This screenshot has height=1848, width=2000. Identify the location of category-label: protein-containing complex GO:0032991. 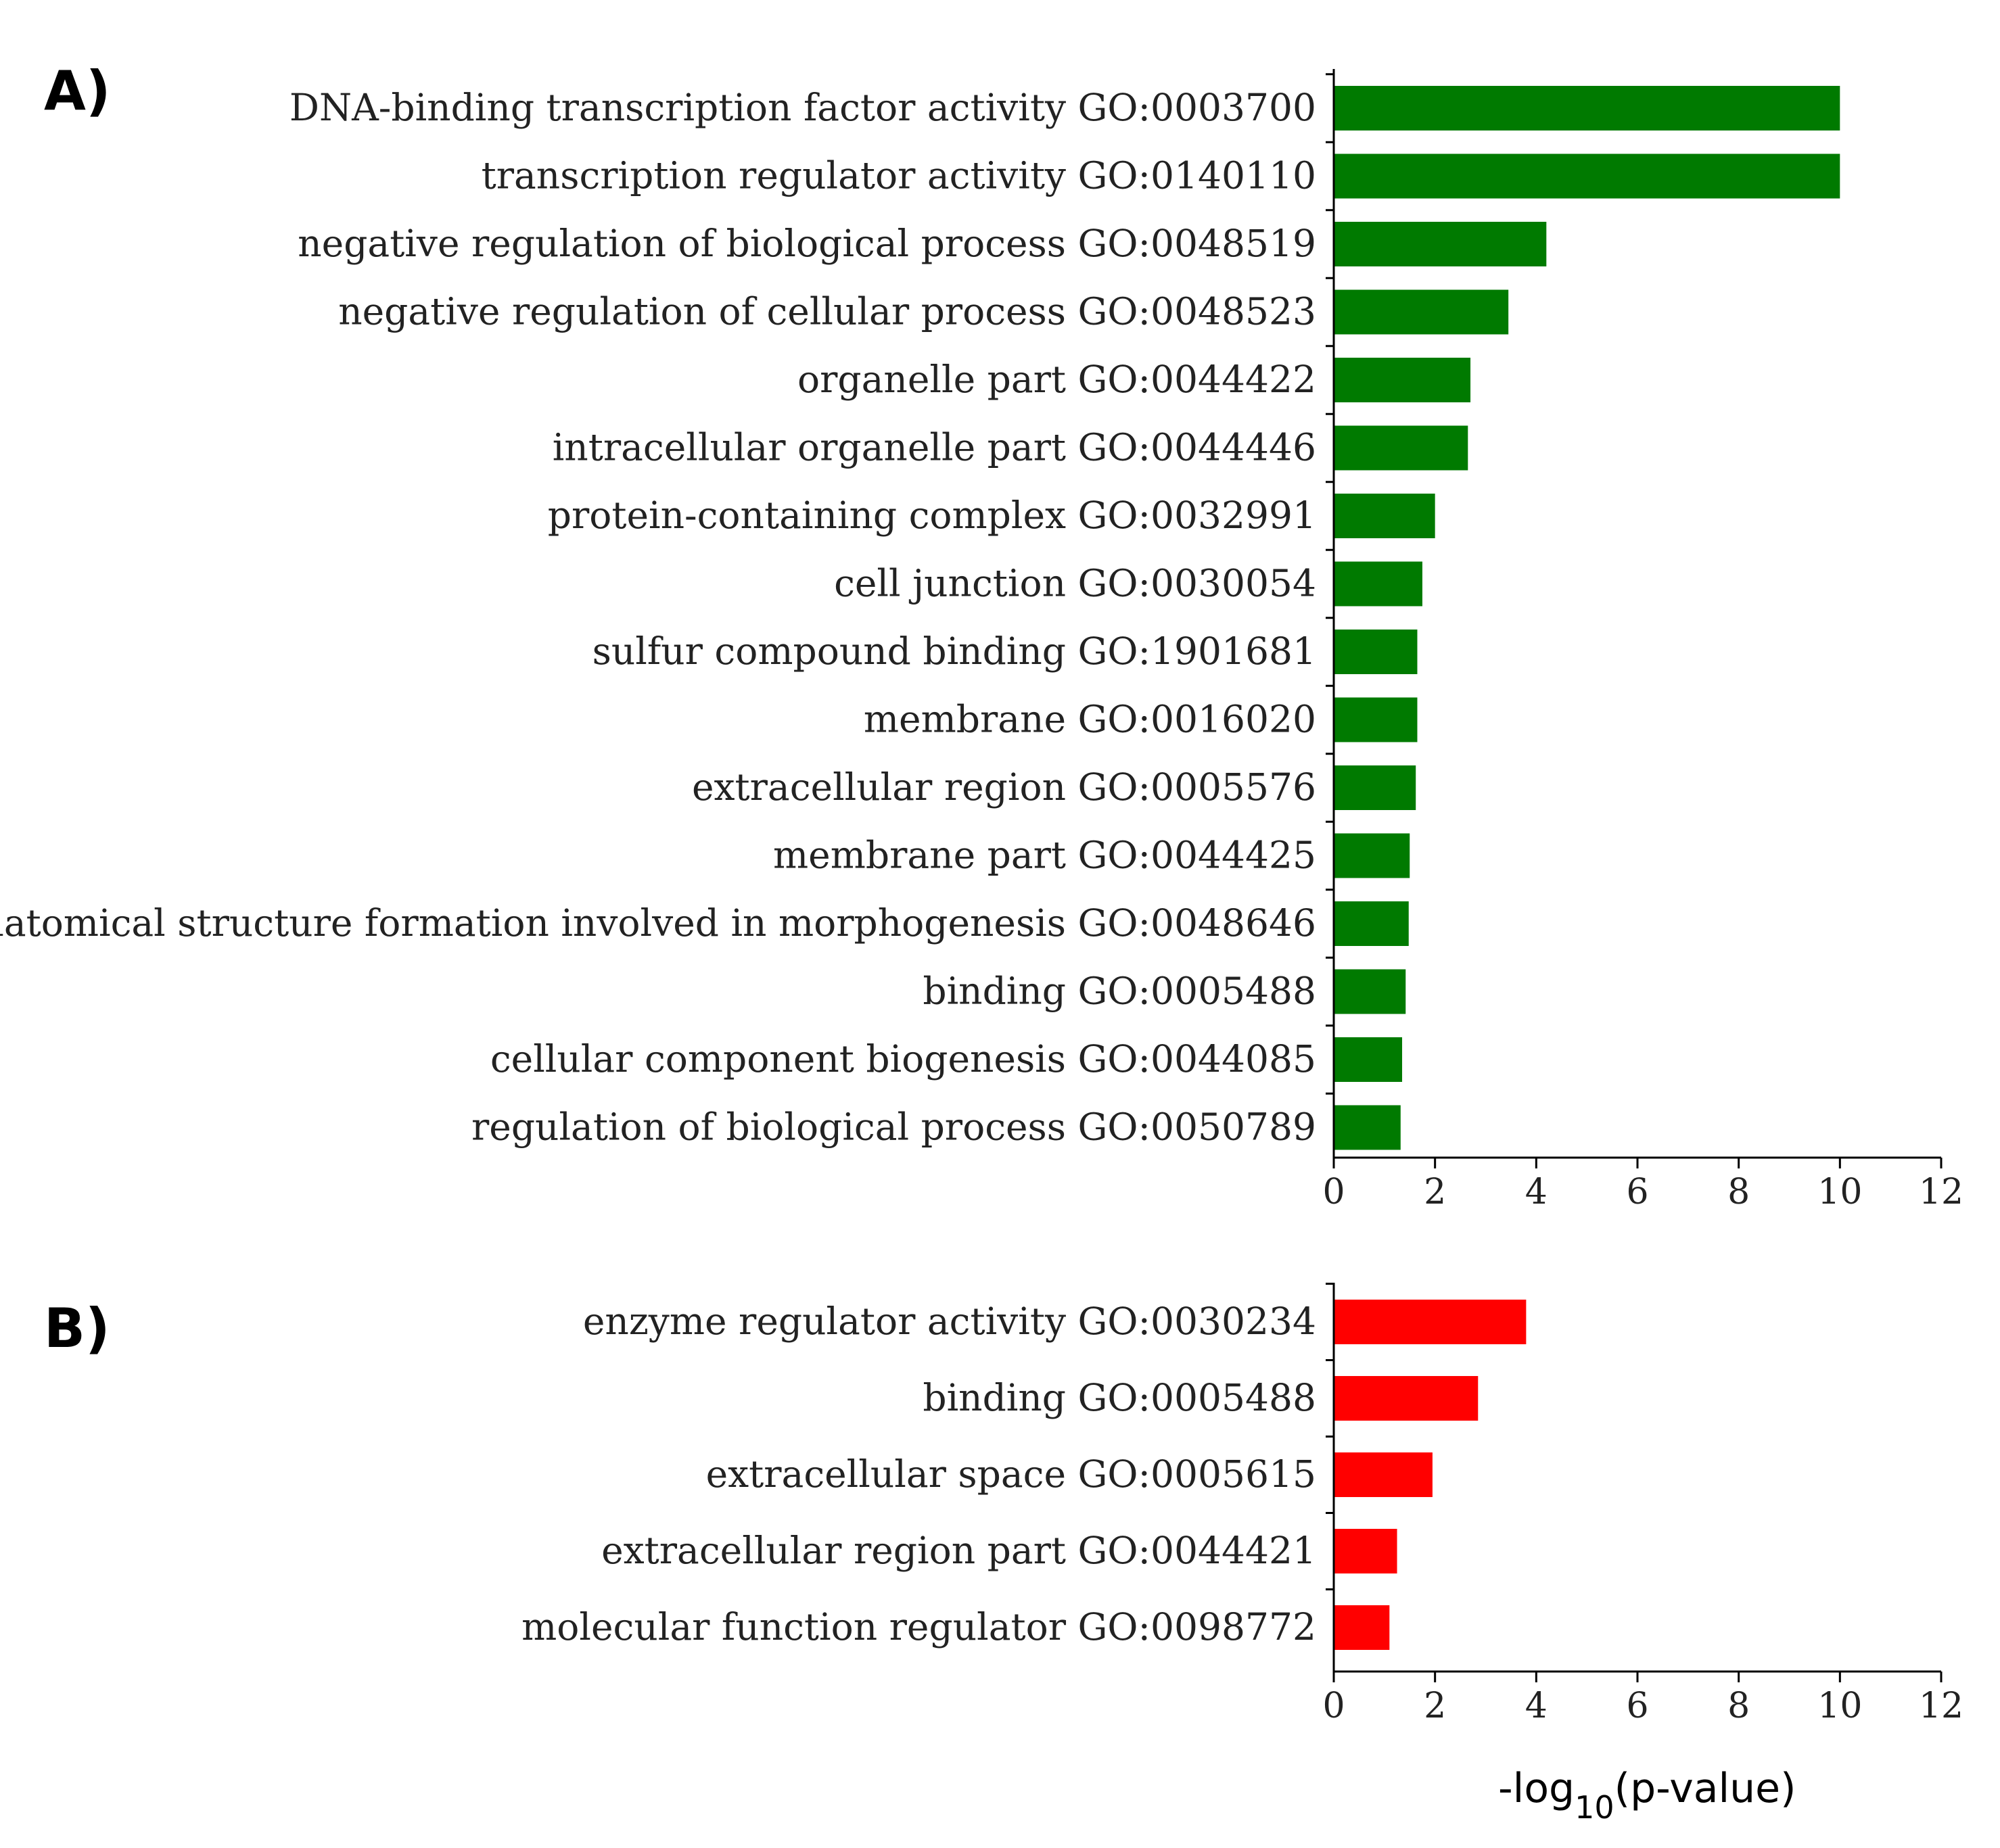
(932, 515).